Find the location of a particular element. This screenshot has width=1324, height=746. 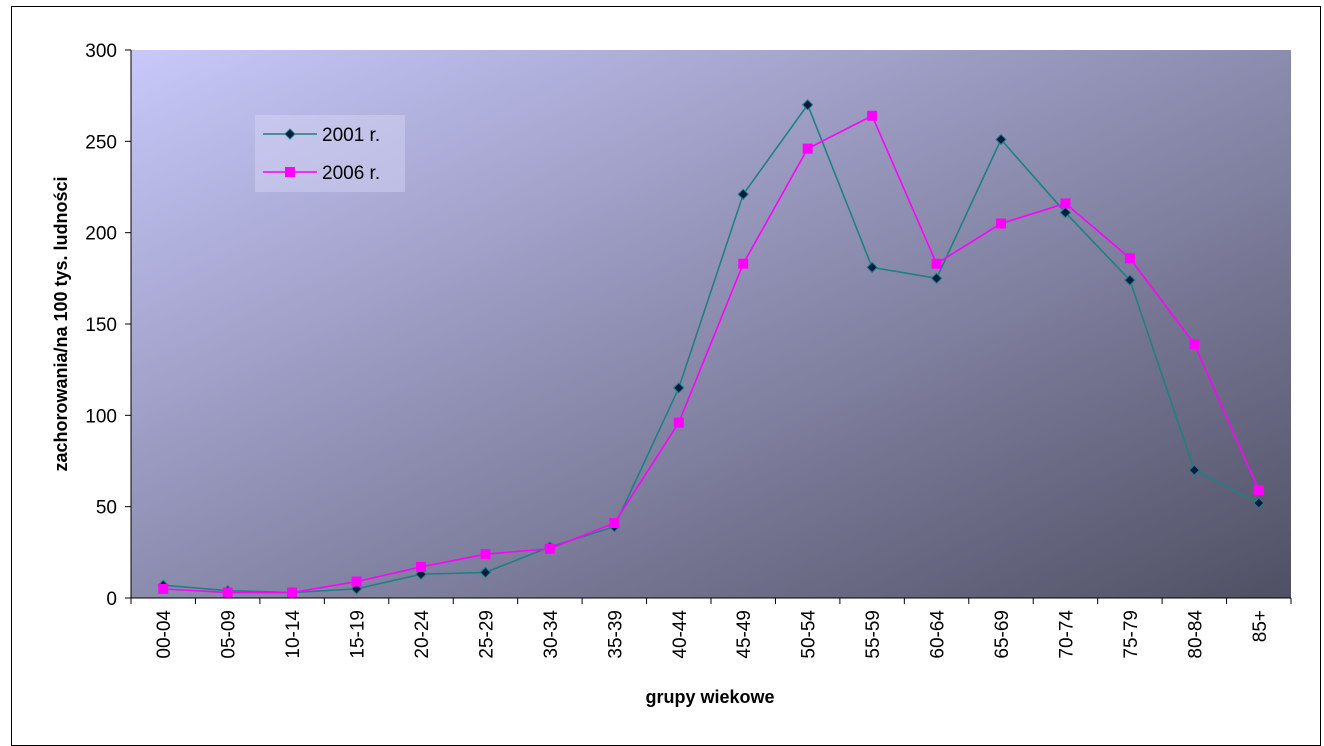

x-axis-title: grupy wiekowe is located at coordinates (709, 697).